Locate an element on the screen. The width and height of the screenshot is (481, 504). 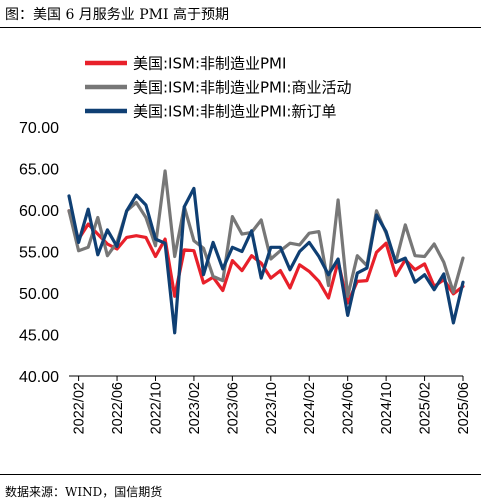
x-tick-label: 2023/10 is located at coordinates (272, 408).